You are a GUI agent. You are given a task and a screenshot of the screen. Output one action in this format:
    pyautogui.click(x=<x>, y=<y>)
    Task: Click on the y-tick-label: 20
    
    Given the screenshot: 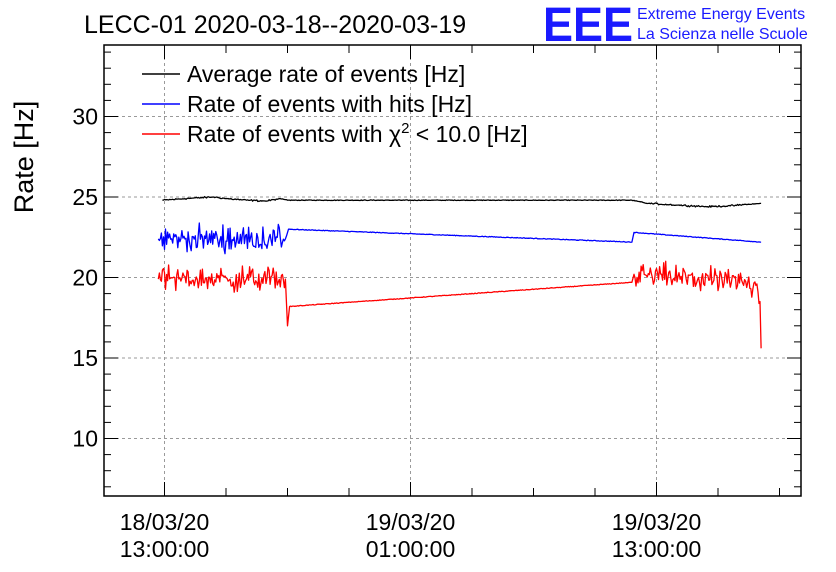 What is the action you would take?
    pyautogui.click(x=85, y=278)
    